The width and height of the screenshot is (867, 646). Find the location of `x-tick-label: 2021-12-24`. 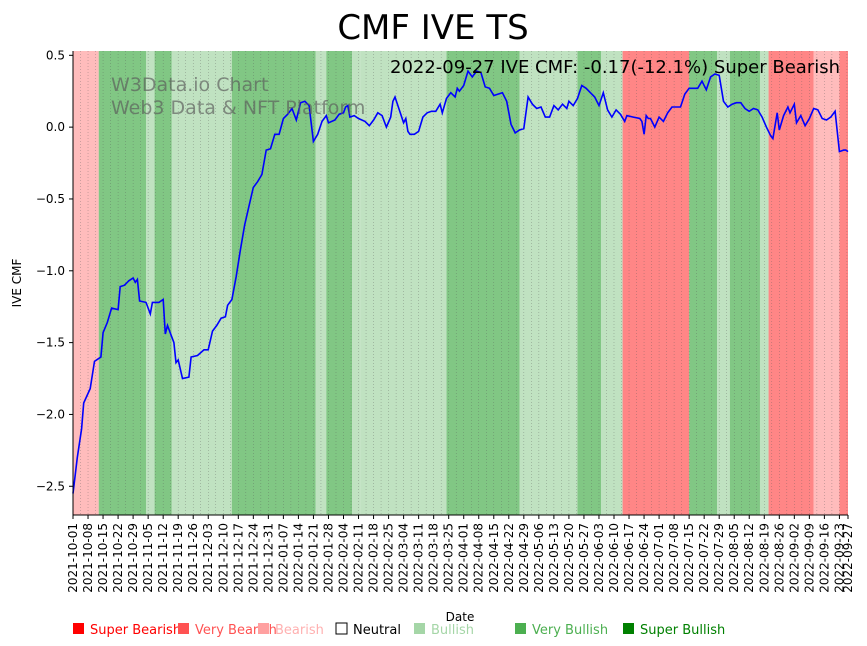

x-tick-label: 2021-12-24 is located at coordinates (253, 558).